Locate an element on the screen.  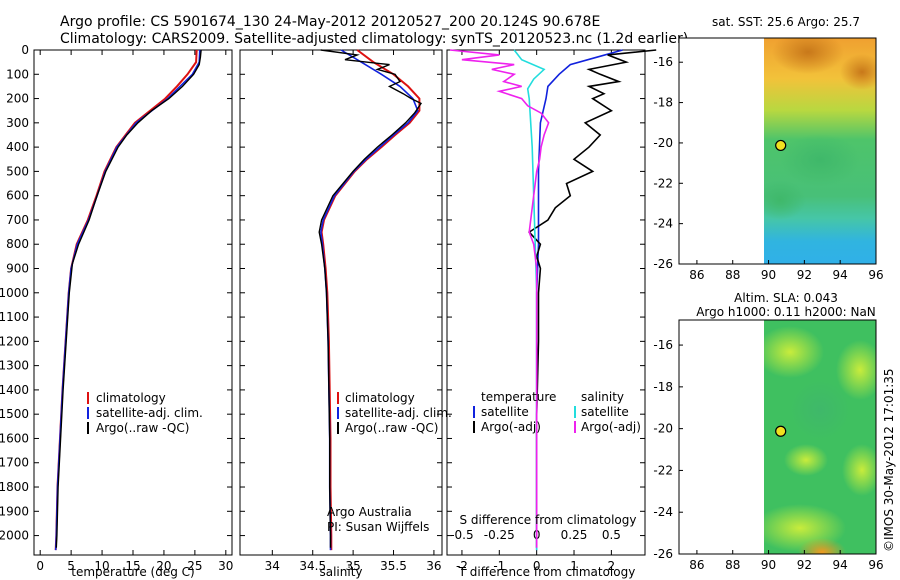
series-line-climatology is located at coordinates (126, 300).